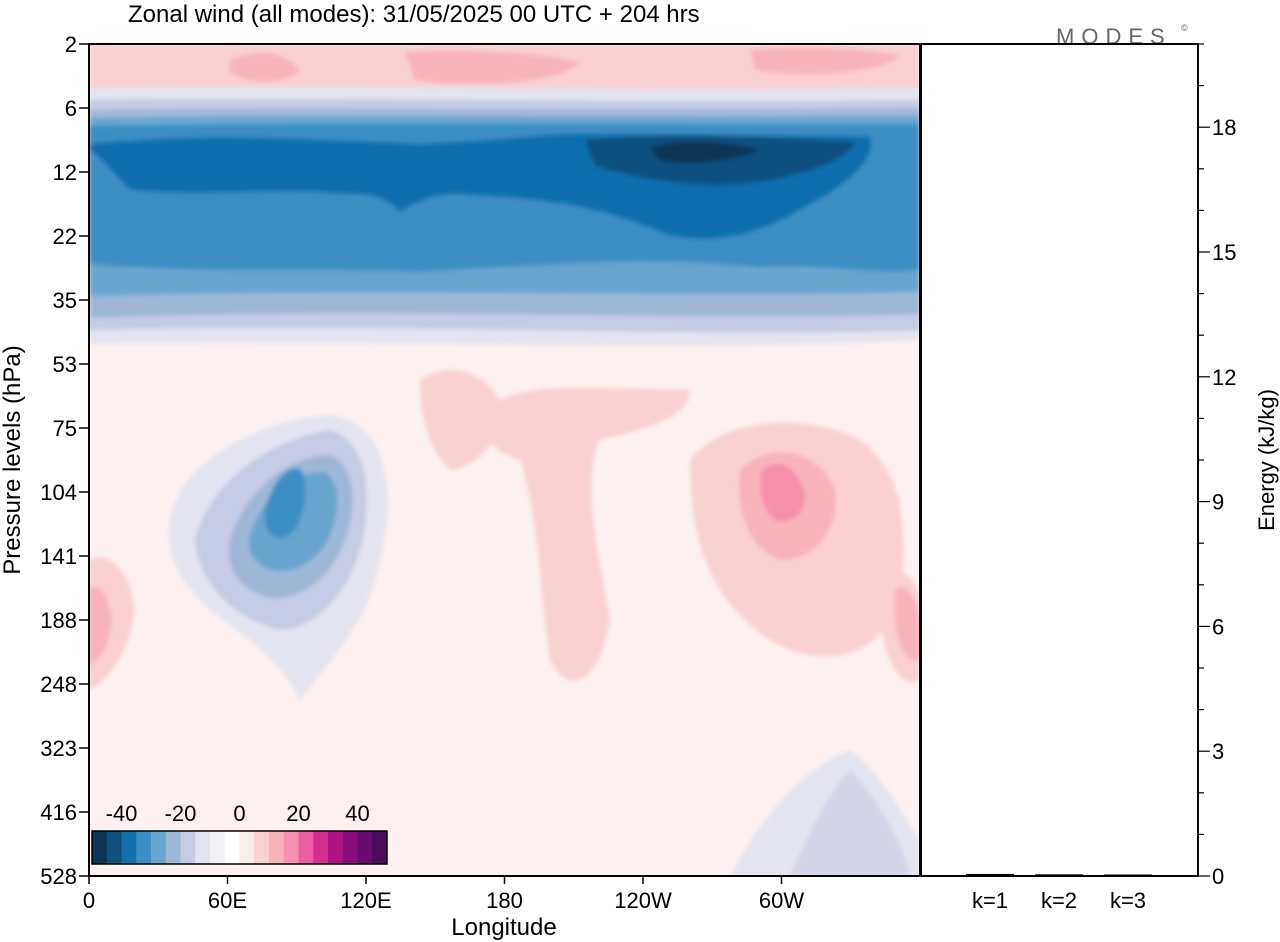 The image size is (1280, 942). I want to click on pressure-tick-label: 2, so click(71, 44).